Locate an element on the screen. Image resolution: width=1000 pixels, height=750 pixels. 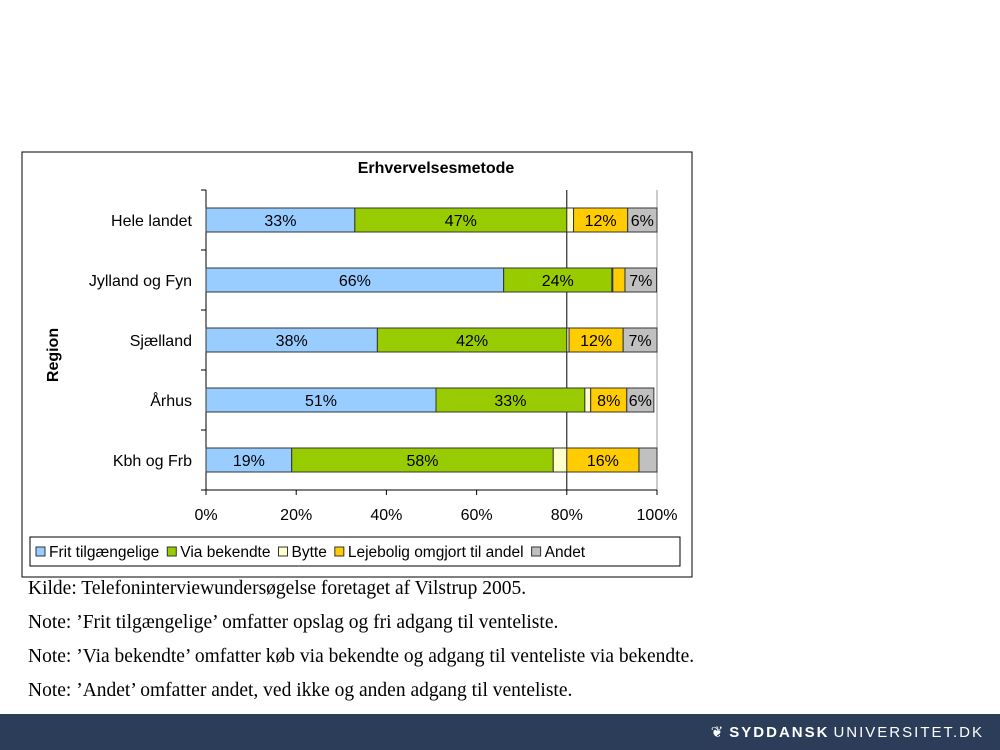
data-label: 16% is located at coordinates (603, 461).